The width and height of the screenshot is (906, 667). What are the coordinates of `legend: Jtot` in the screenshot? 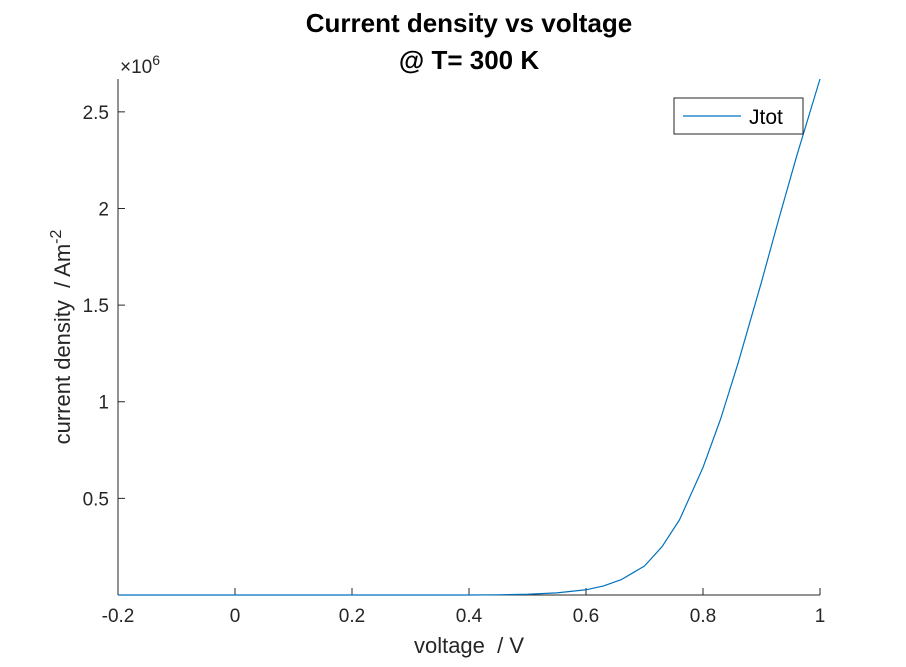 It's located at (738, 116).